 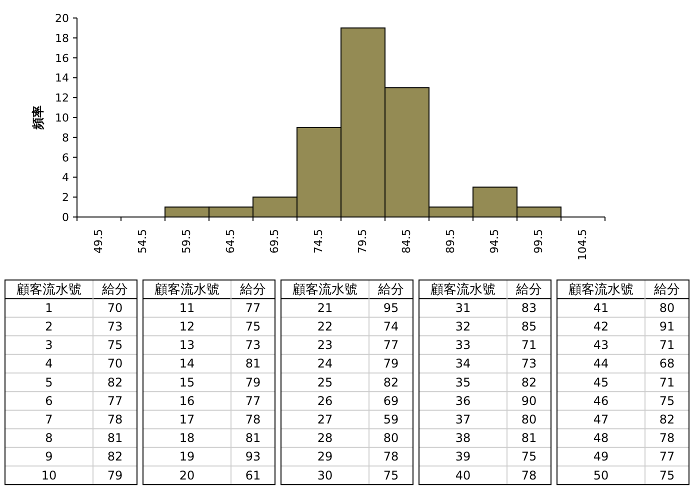 What do you see at coordinates (325, 438) in the screenshot?
I see `text: 28` at bounding box center [325, 438].